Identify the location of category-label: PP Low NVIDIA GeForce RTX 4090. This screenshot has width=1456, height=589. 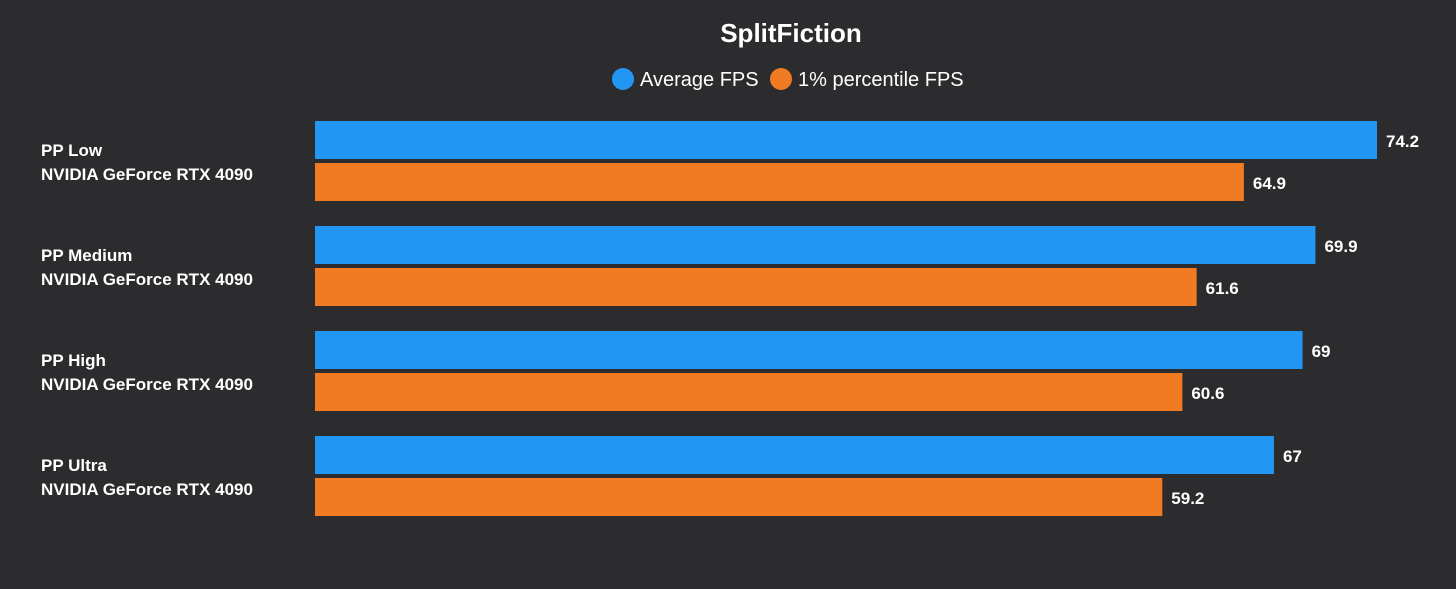
(147, 162).